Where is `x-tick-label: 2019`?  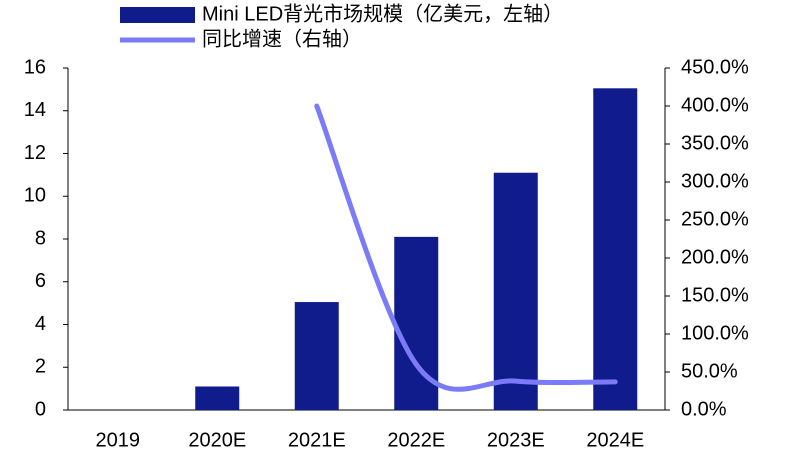
x-tick-label: 2019 is located at coordinates (118, 440).